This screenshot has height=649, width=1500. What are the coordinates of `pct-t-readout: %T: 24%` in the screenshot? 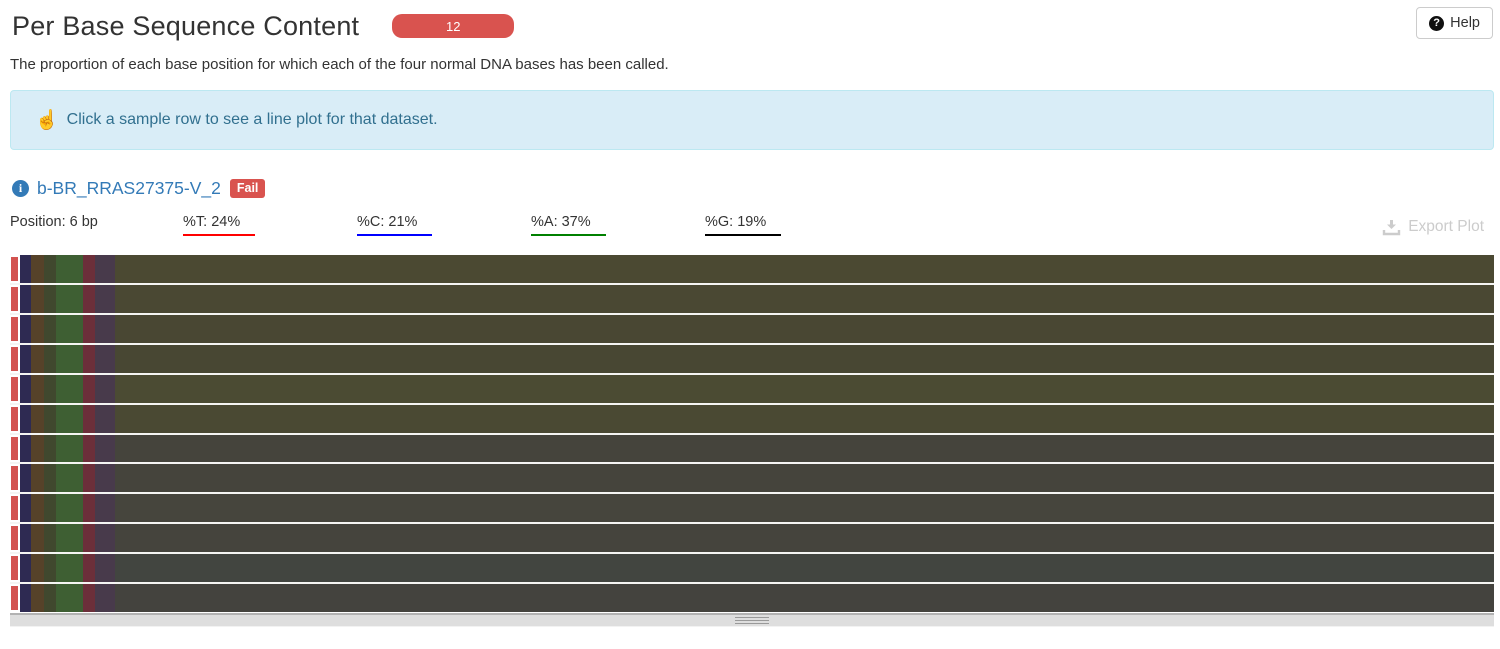 It's located at (219, 224).